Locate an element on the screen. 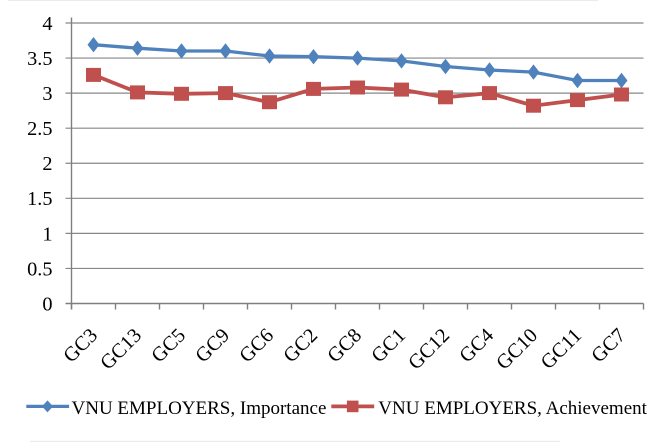  svg-text: 0 is located at coordinates (47, 304).